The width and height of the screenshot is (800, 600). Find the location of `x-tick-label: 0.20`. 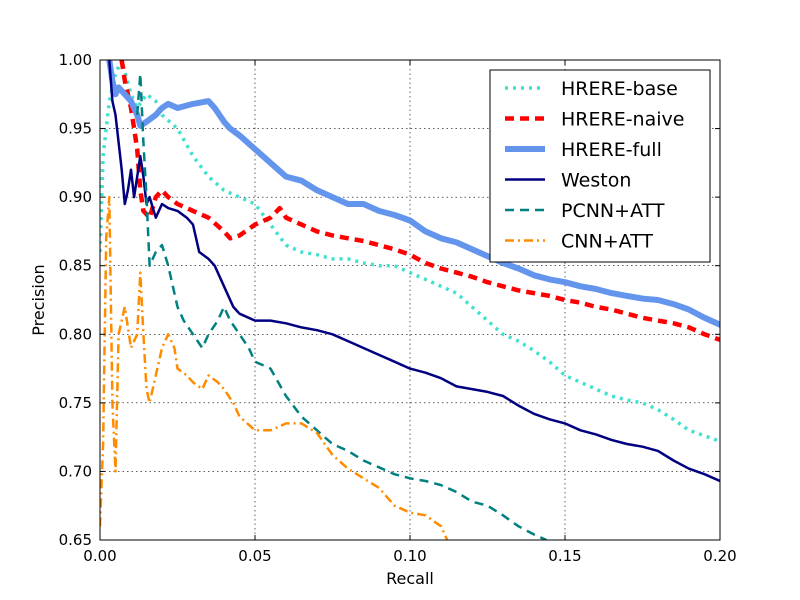

x-tick-label: 0.20 is located at coordinates (719, 556).